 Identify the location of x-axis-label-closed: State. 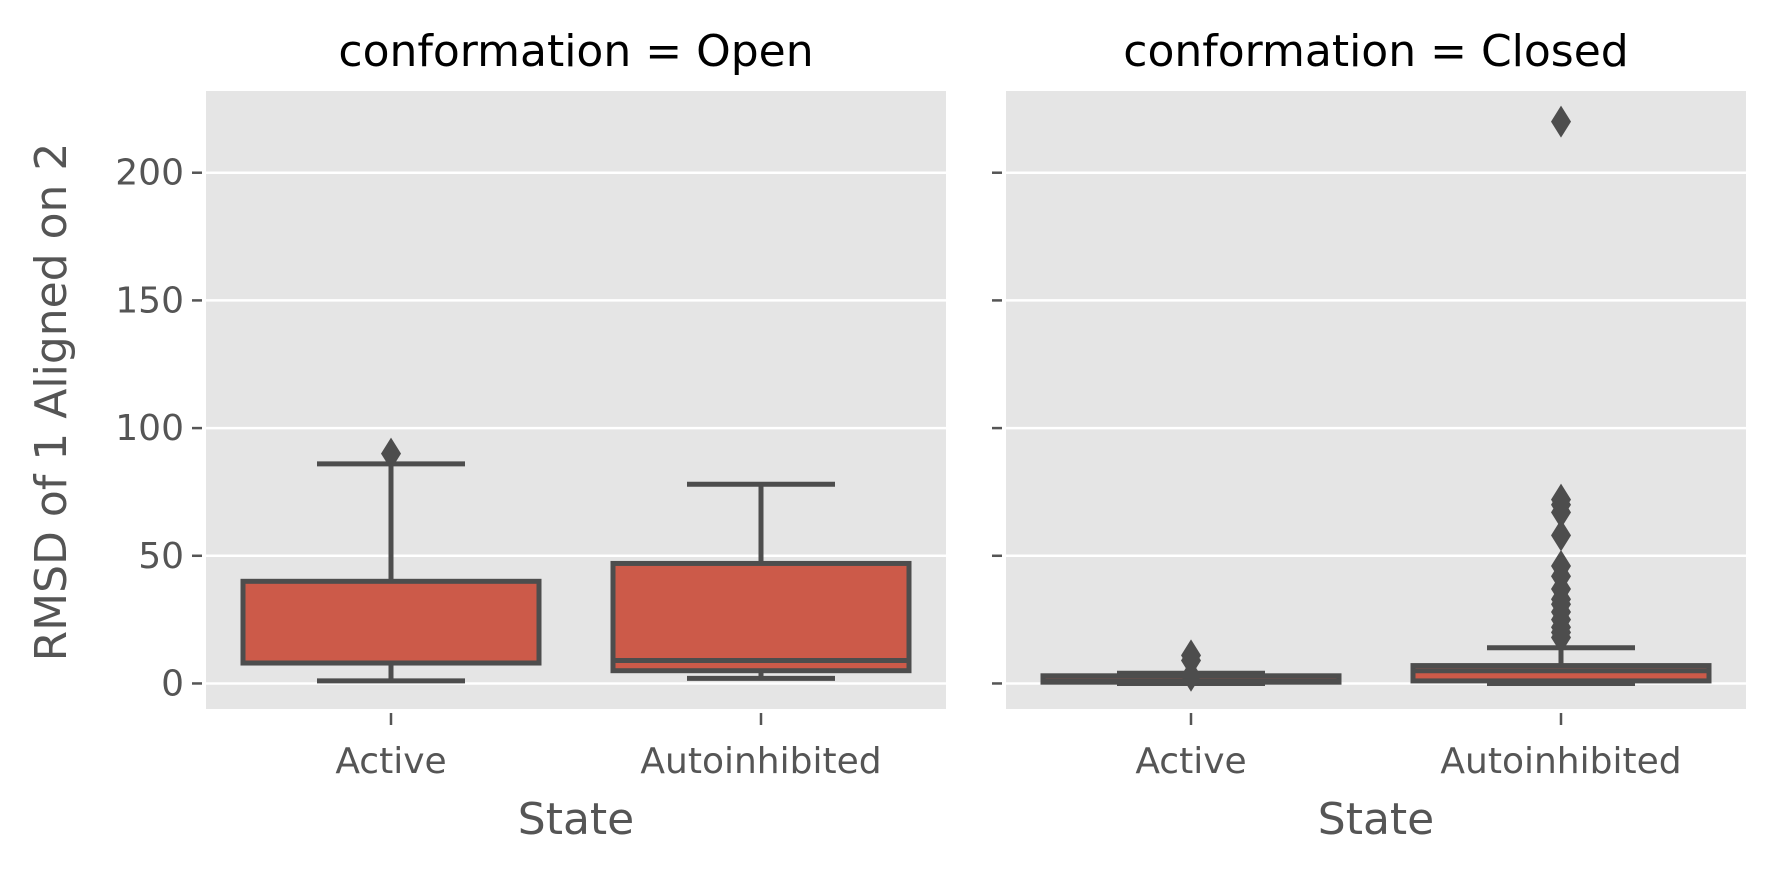
(1376, 819).